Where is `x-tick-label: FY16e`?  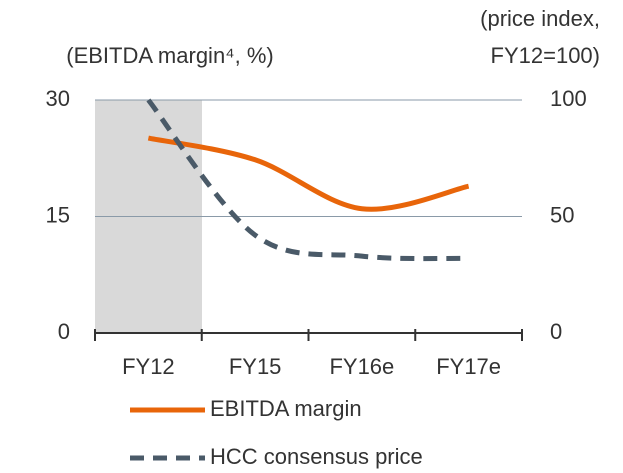
x-tick-label: FY16e is located at coordinates (361, 366).